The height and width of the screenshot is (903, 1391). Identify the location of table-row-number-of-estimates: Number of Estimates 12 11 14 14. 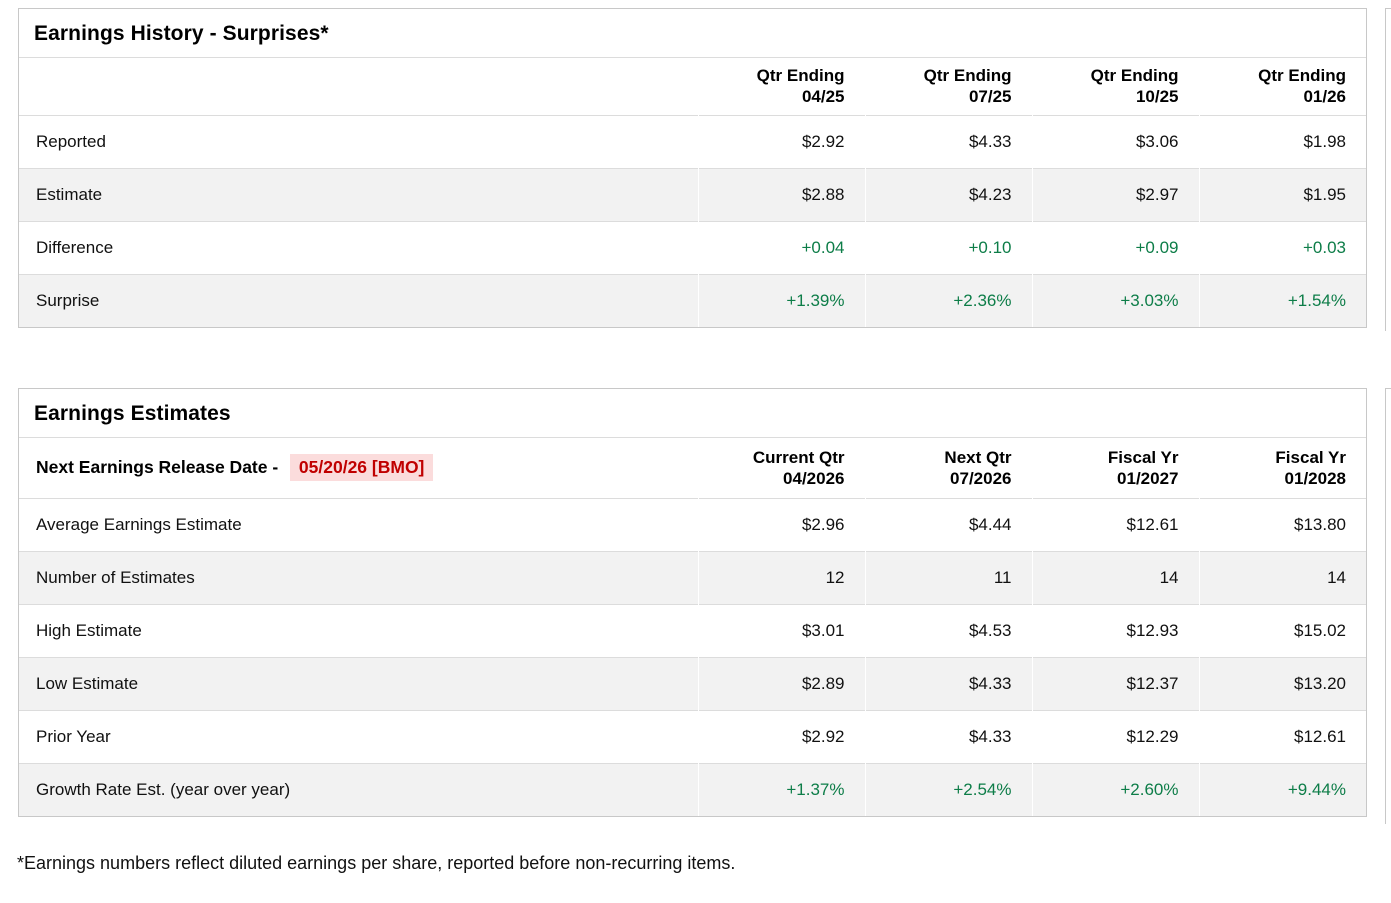
(692, 577).